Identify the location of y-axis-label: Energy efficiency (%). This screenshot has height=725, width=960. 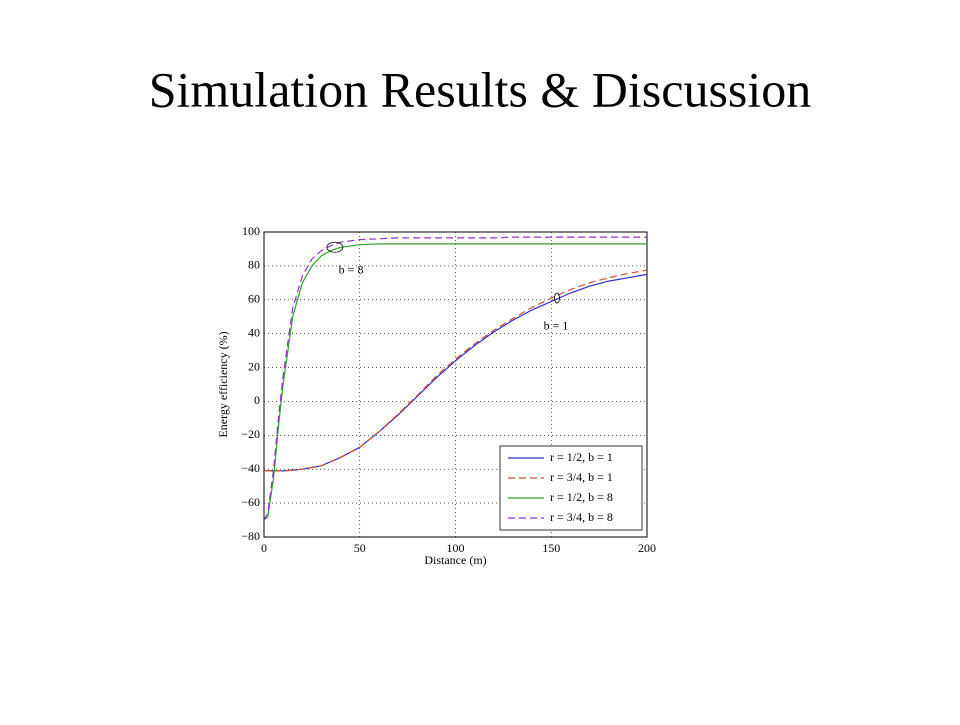
(223, 384).